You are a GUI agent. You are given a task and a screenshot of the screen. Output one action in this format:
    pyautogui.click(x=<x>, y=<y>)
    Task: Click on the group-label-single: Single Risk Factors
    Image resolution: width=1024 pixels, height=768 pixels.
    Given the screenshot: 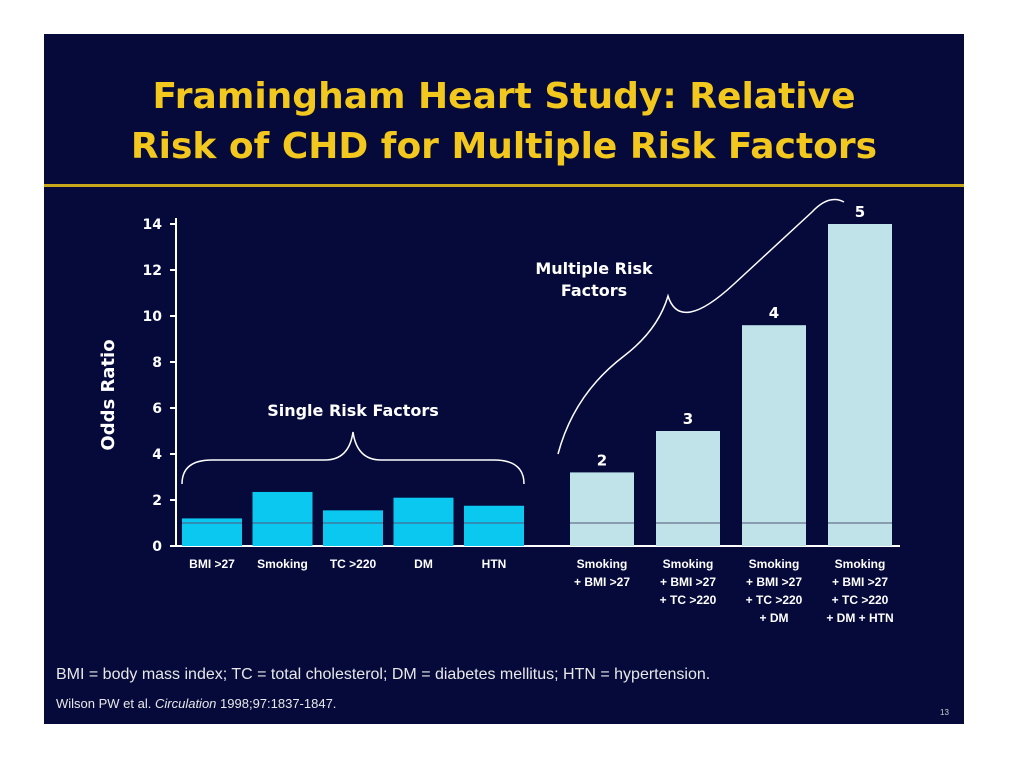 What is the action you would take?
    pyautogui.click(x=353, y=410)
    